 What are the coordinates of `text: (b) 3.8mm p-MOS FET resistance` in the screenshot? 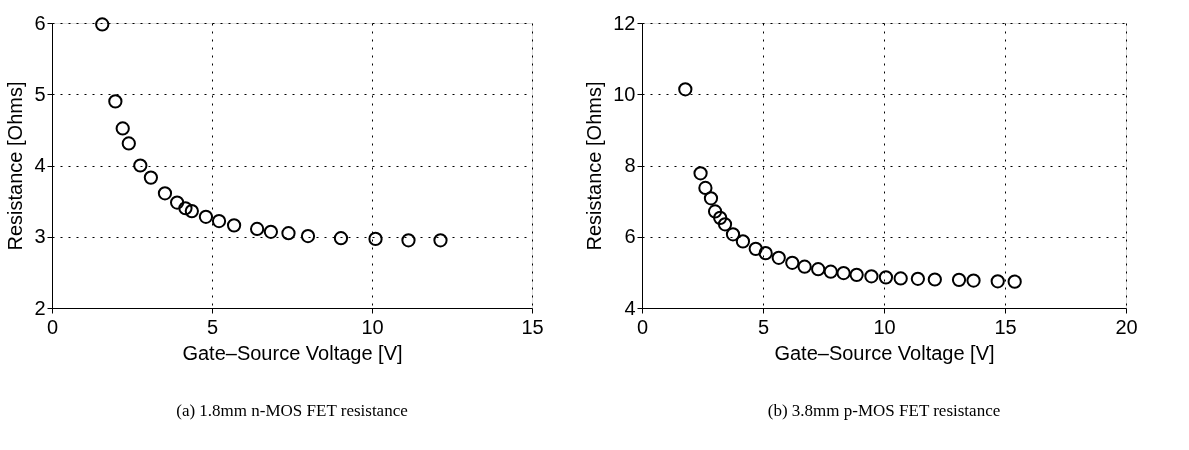 It's located at (884, 410).